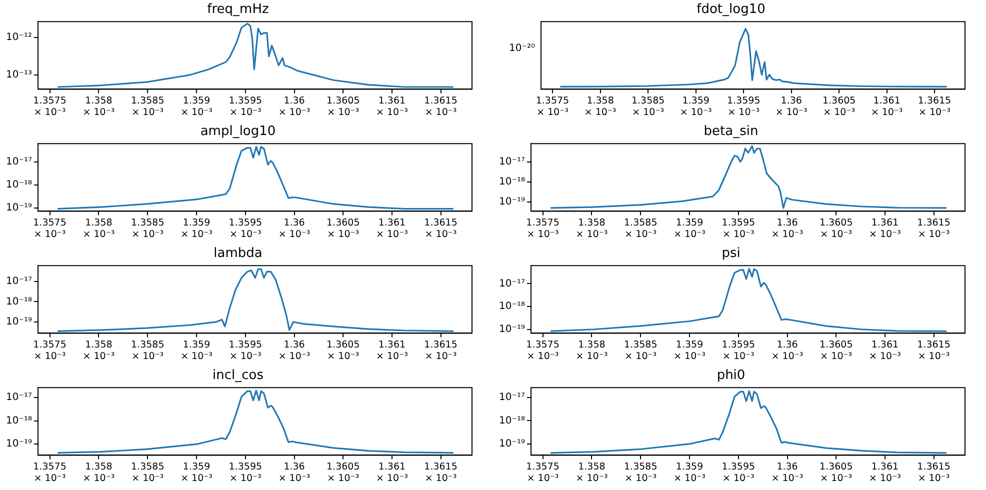 Image resolution: width=986 pixels, height=490 pixels. I want to click on chart-title: ampl_log10, so click(238, 132).